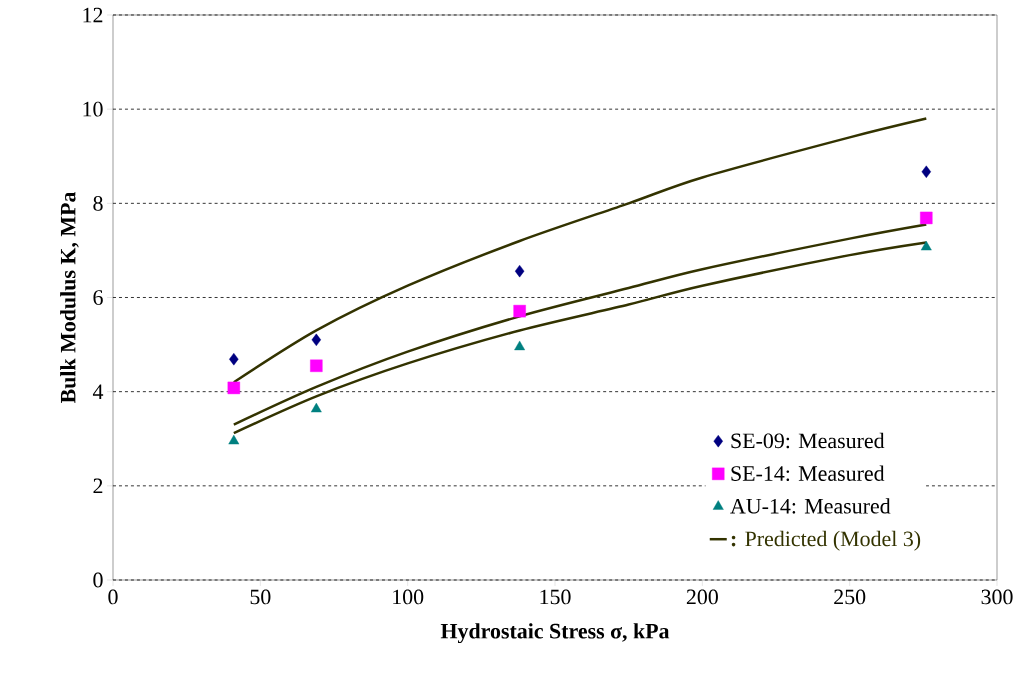  Describe the element at coordinates (555, 633) in the screenshot. I see `x-axis-title: Hydrostaic Stress σ, kPa` at that location.